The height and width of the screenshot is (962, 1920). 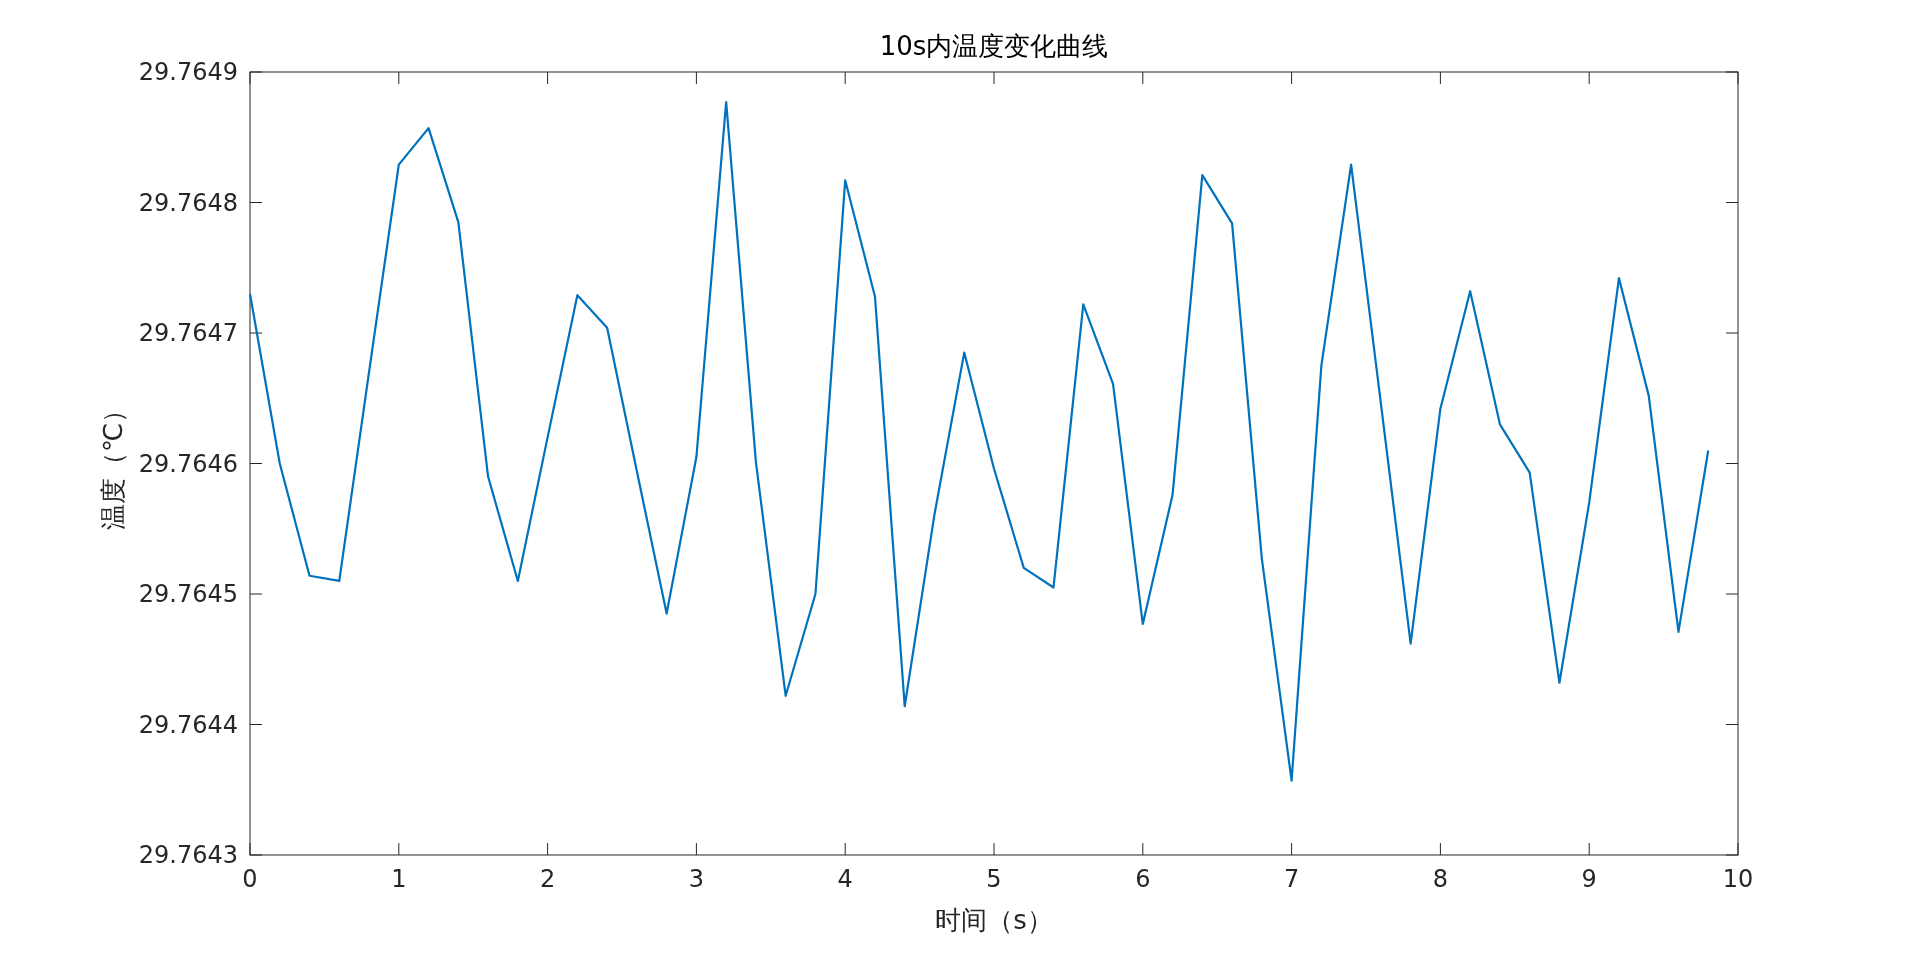 I want to click on y-tick-label: 29.7646, so click(x=188, y=463).